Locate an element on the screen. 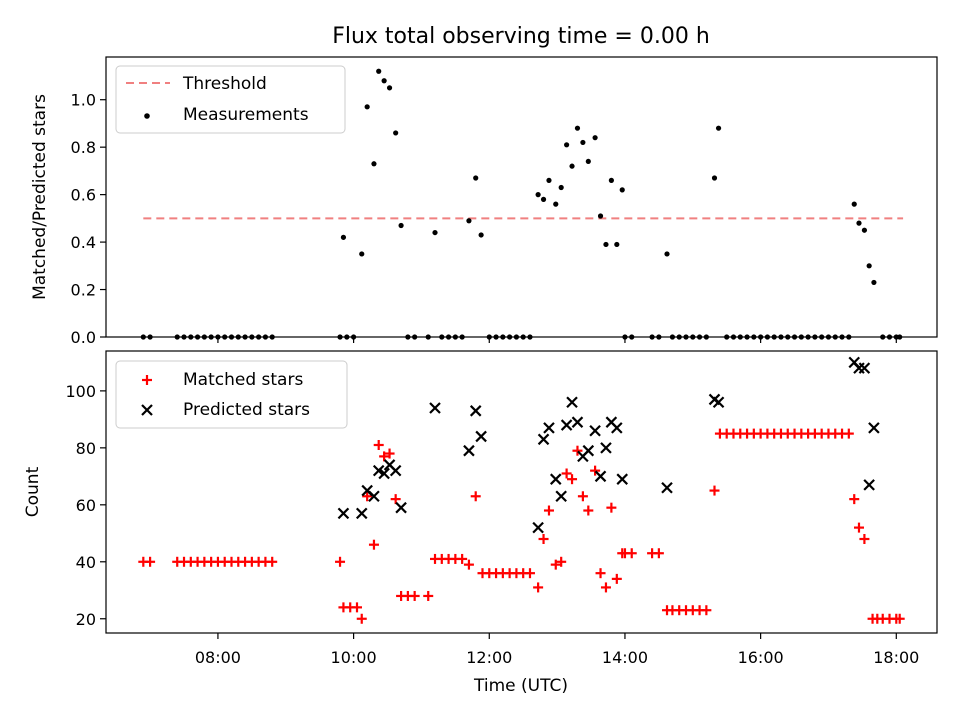  top-chart-title: Flux total observing time = 0.00 h is located at coordinates (521, 36).